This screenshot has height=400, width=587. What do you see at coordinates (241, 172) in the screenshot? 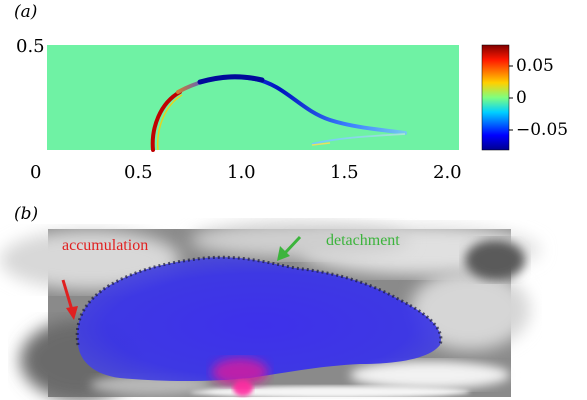
I see `x-tick-label: 1.0` at bounding box center [241, 172].